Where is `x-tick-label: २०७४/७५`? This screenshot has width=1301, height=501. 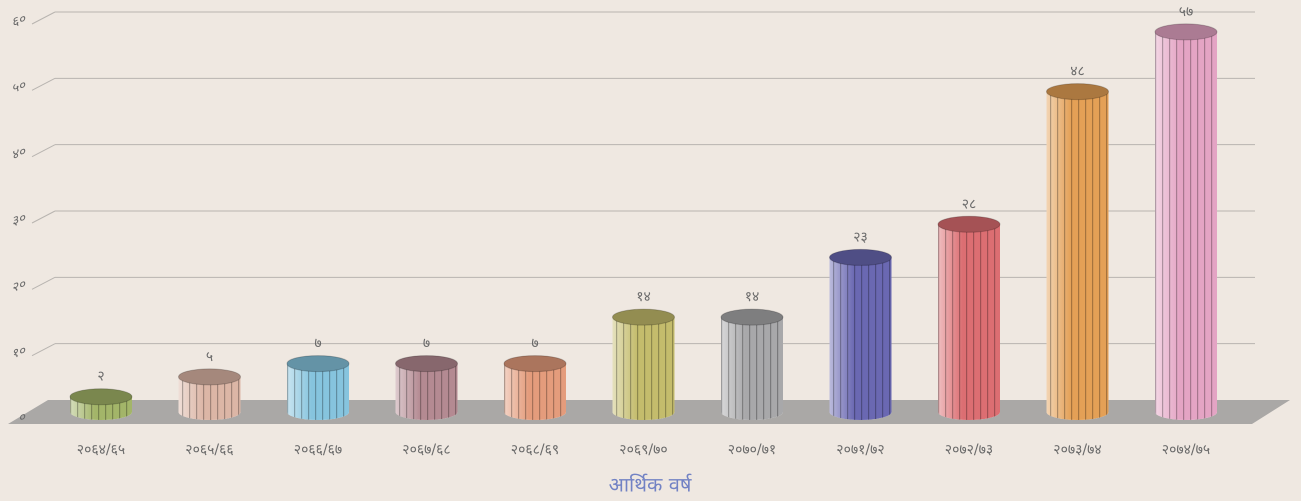 x-tick-label: २०७४/७५ is located at coordinates (1186, 450).